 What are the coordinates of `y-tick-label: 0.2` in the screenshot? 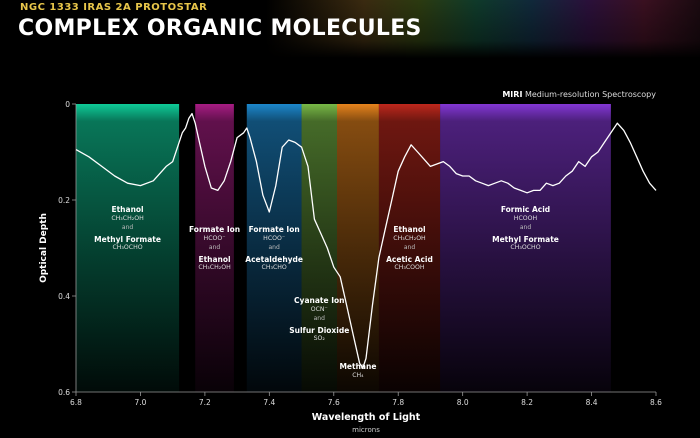 It's located at (64, 200).